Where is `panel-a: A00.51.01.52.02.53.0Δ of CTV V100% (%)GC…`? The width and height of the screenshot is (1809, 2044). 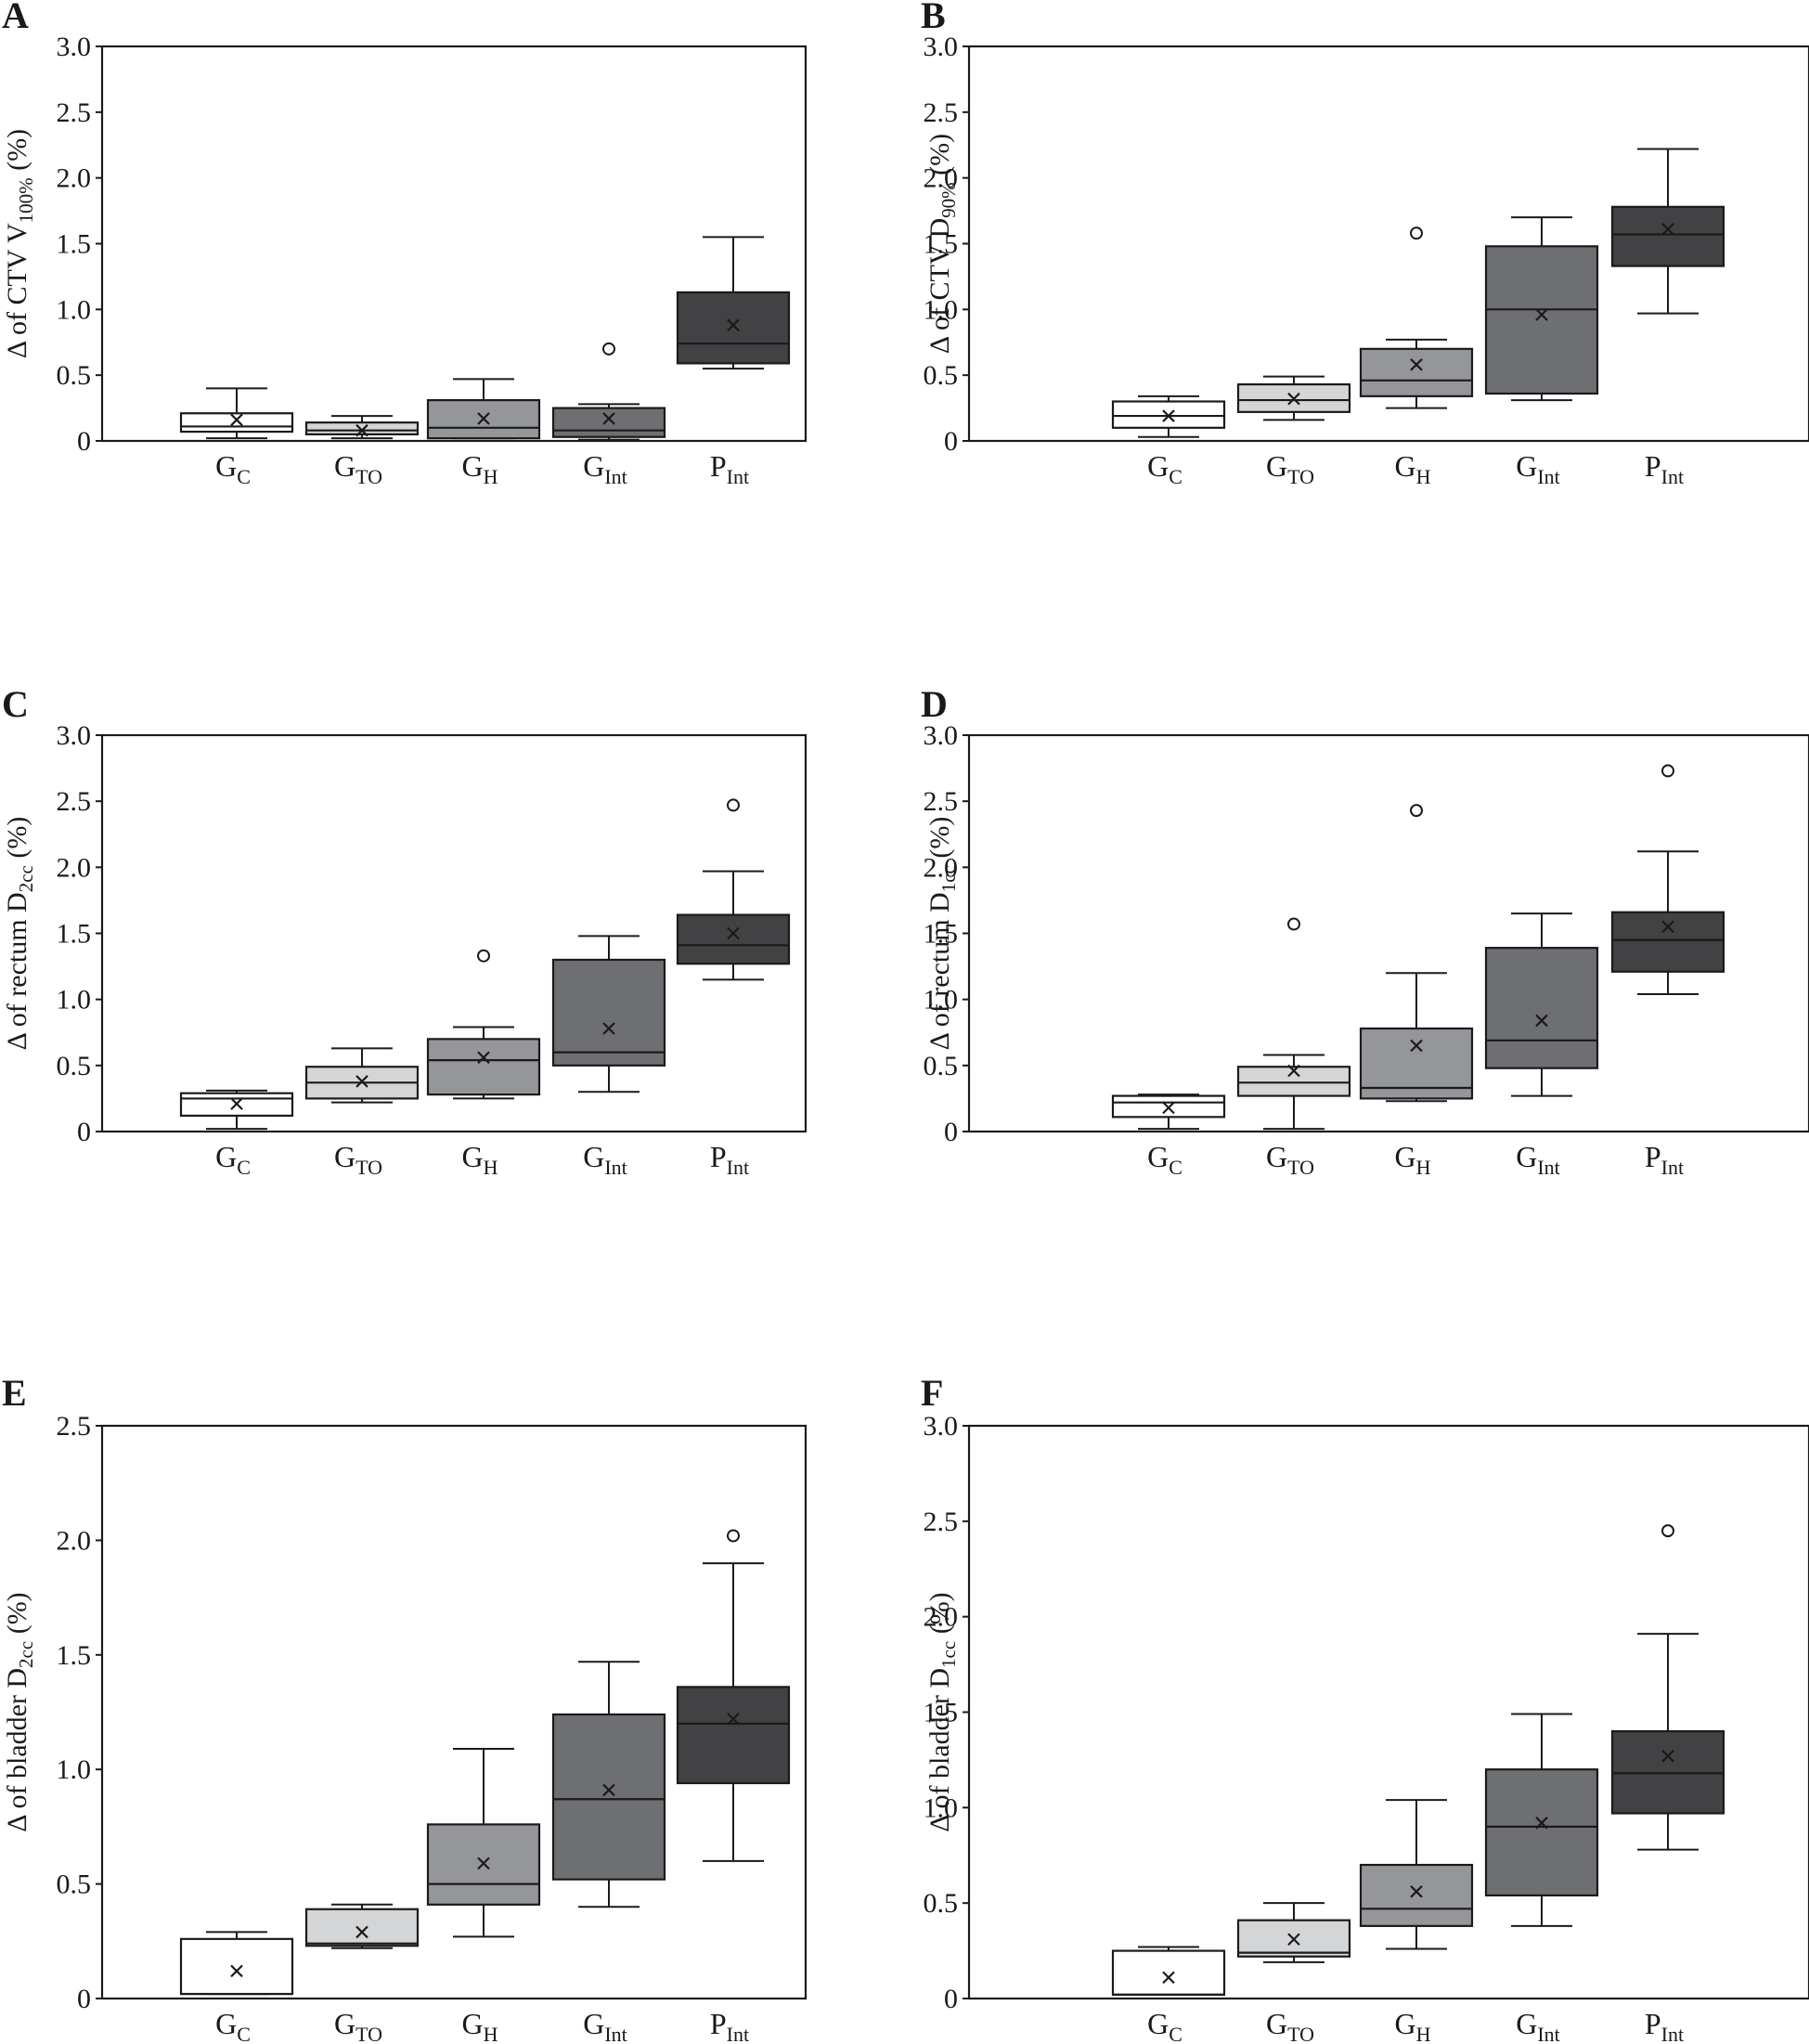 panel-a: A00.51.01.52.02.53.0Δ of CTV V100% (%)GC… is located at coordinates (405, 244).